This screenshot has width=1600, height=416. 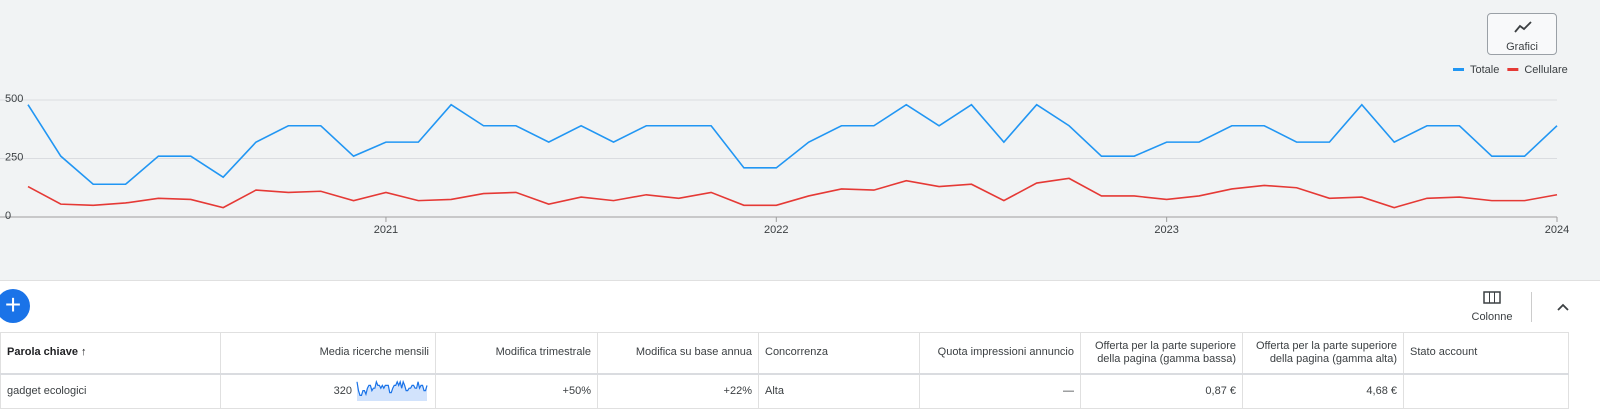 I want to click on series-line, so click(x=792, y=193).